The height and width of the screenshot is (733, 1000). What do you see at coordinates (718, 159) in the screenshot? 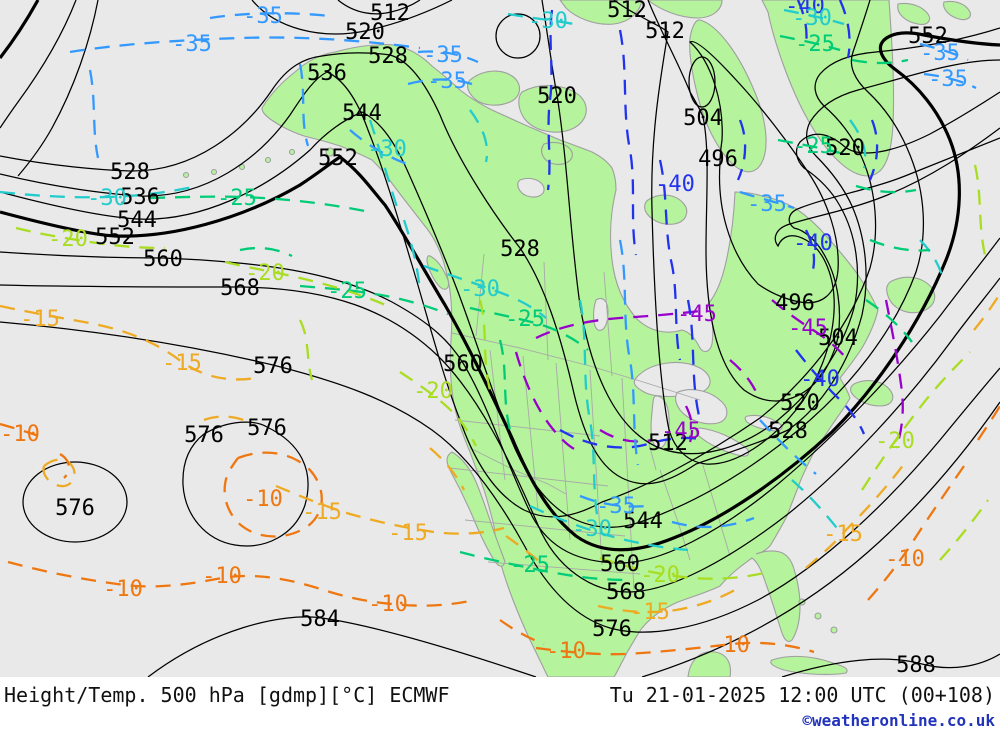
I see `height-label: 496` at bounding box center [718, 159].